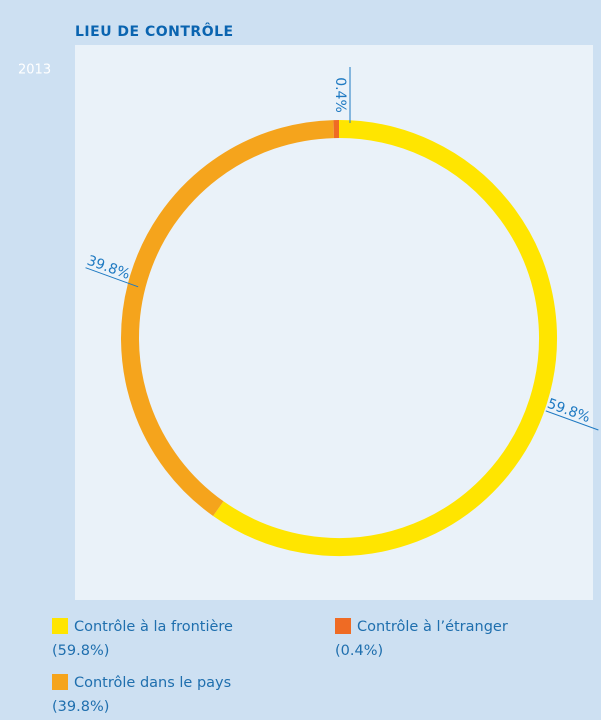 The height and width of the screenshot is (720, 601). What do you see at coordinates (359, 651) in the screenshot?
I see `legend-value: (0.4%)` at bounding box center [359, 651].